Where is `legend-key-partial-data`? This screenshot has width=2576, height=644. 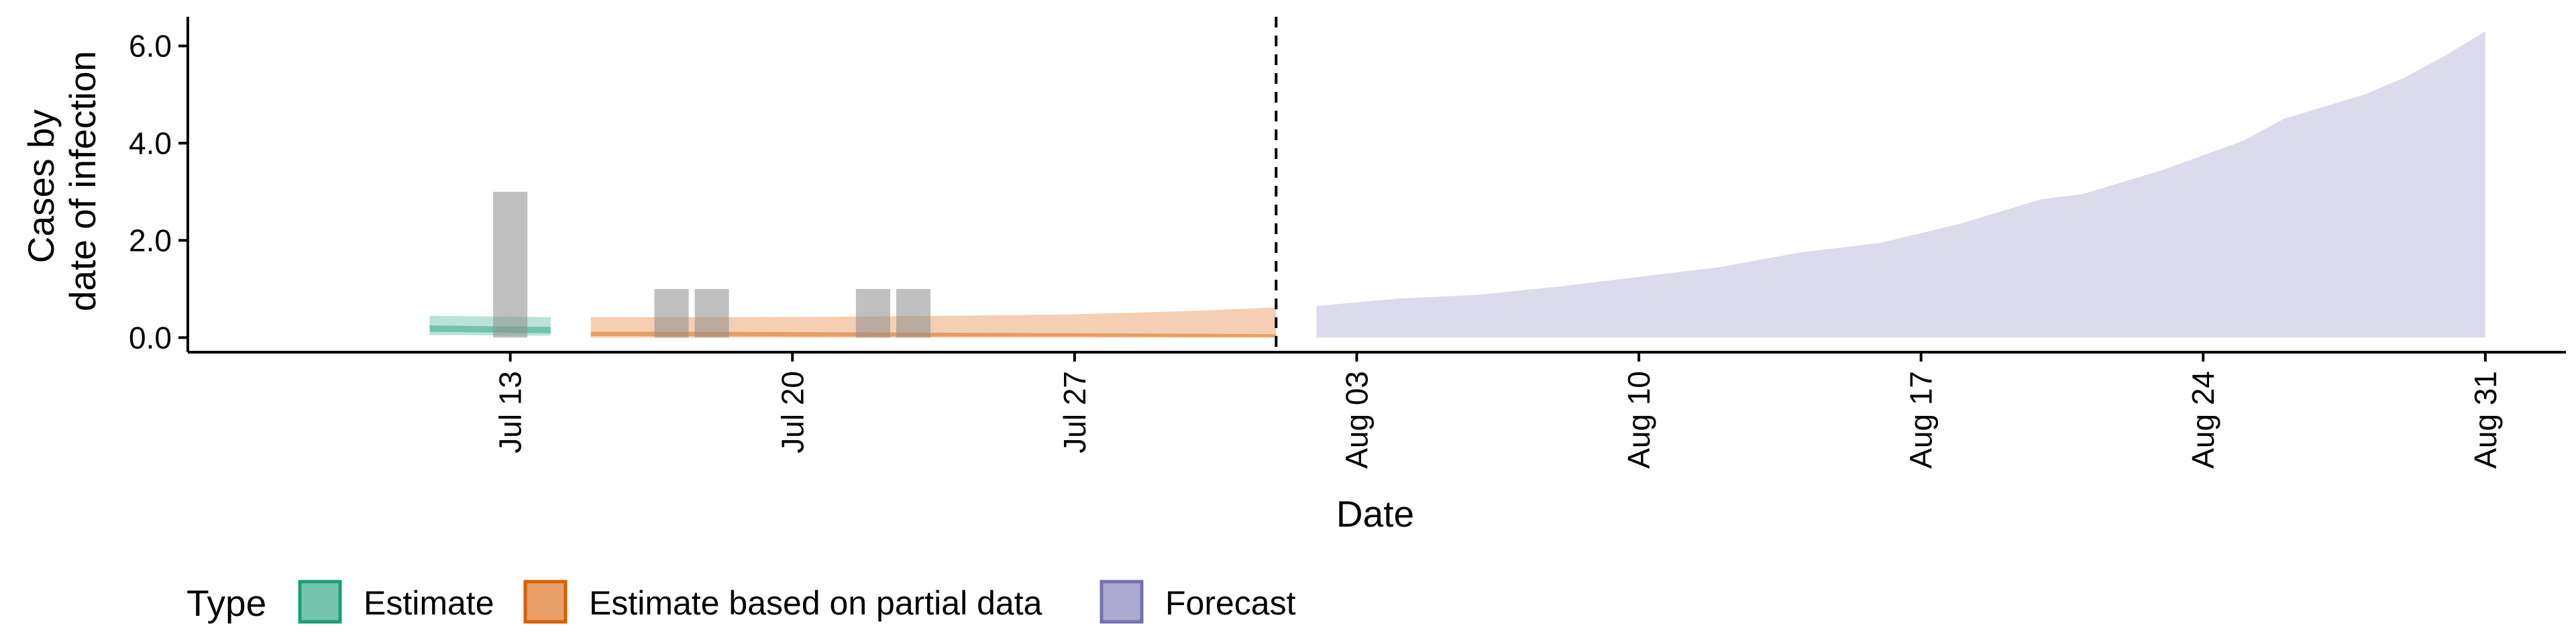
legend-key-partial-data is located at coordinates (545, 602).